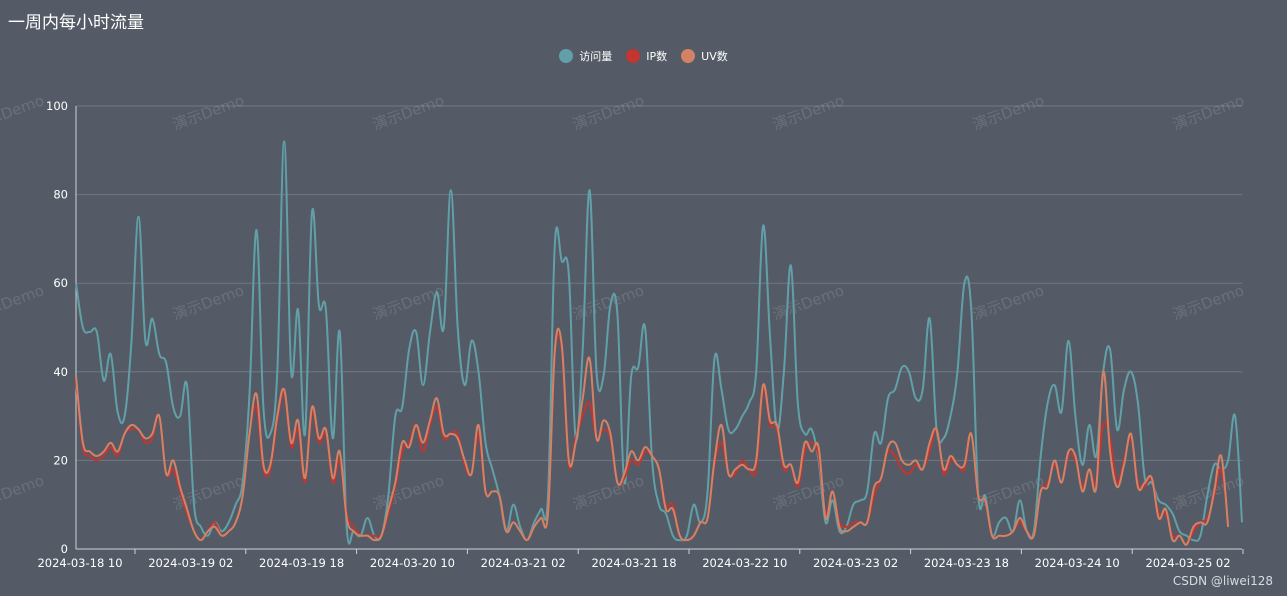  What do you see at coordinates (657, 56) in the screenshot?
I see `legend-label-ip: IP数` at bounding box center [657, 56].